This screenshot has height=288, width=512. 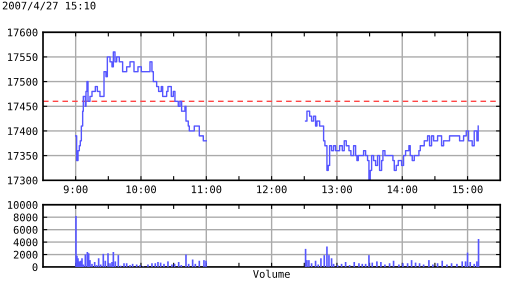 What do you see at coordinates (23, 180) in the screenshot?
I see `y-tick-label: 17300` at bounding box center [23, 180].